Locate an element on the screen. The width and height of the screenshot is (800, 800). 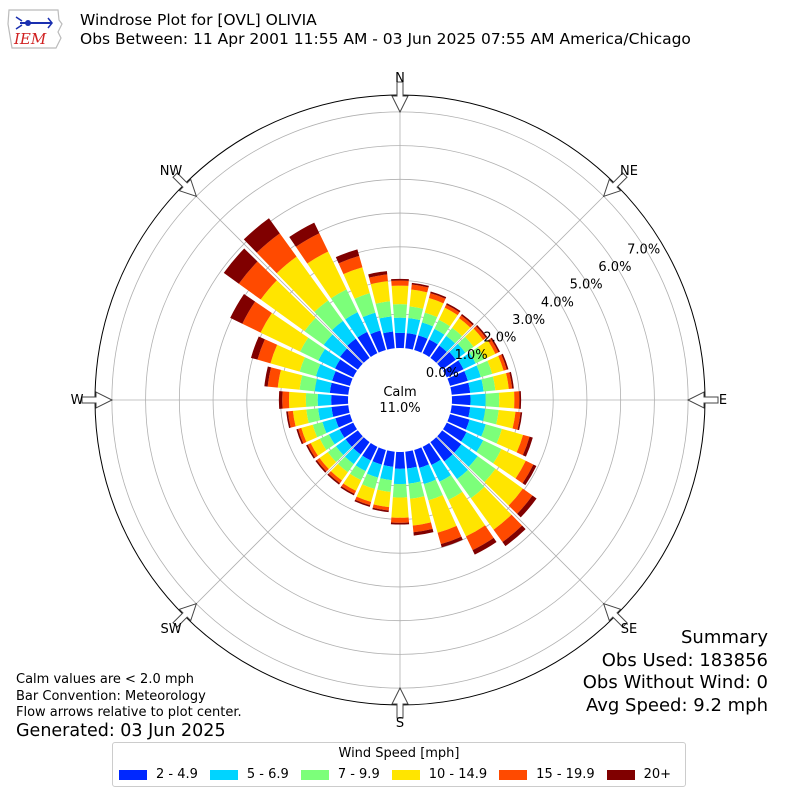
summary-obs-without-wind: Obs Without Wind: 0 is located at coordinates (675, 682).